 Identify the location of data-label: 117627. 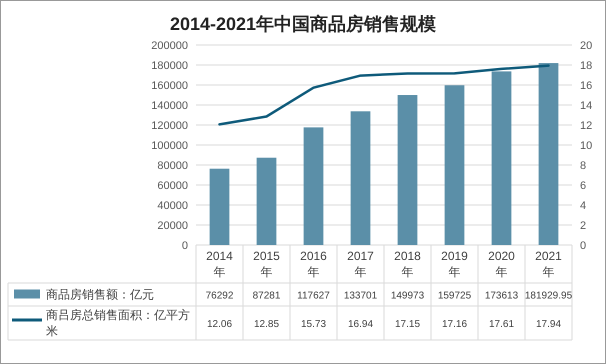
(313, 296).